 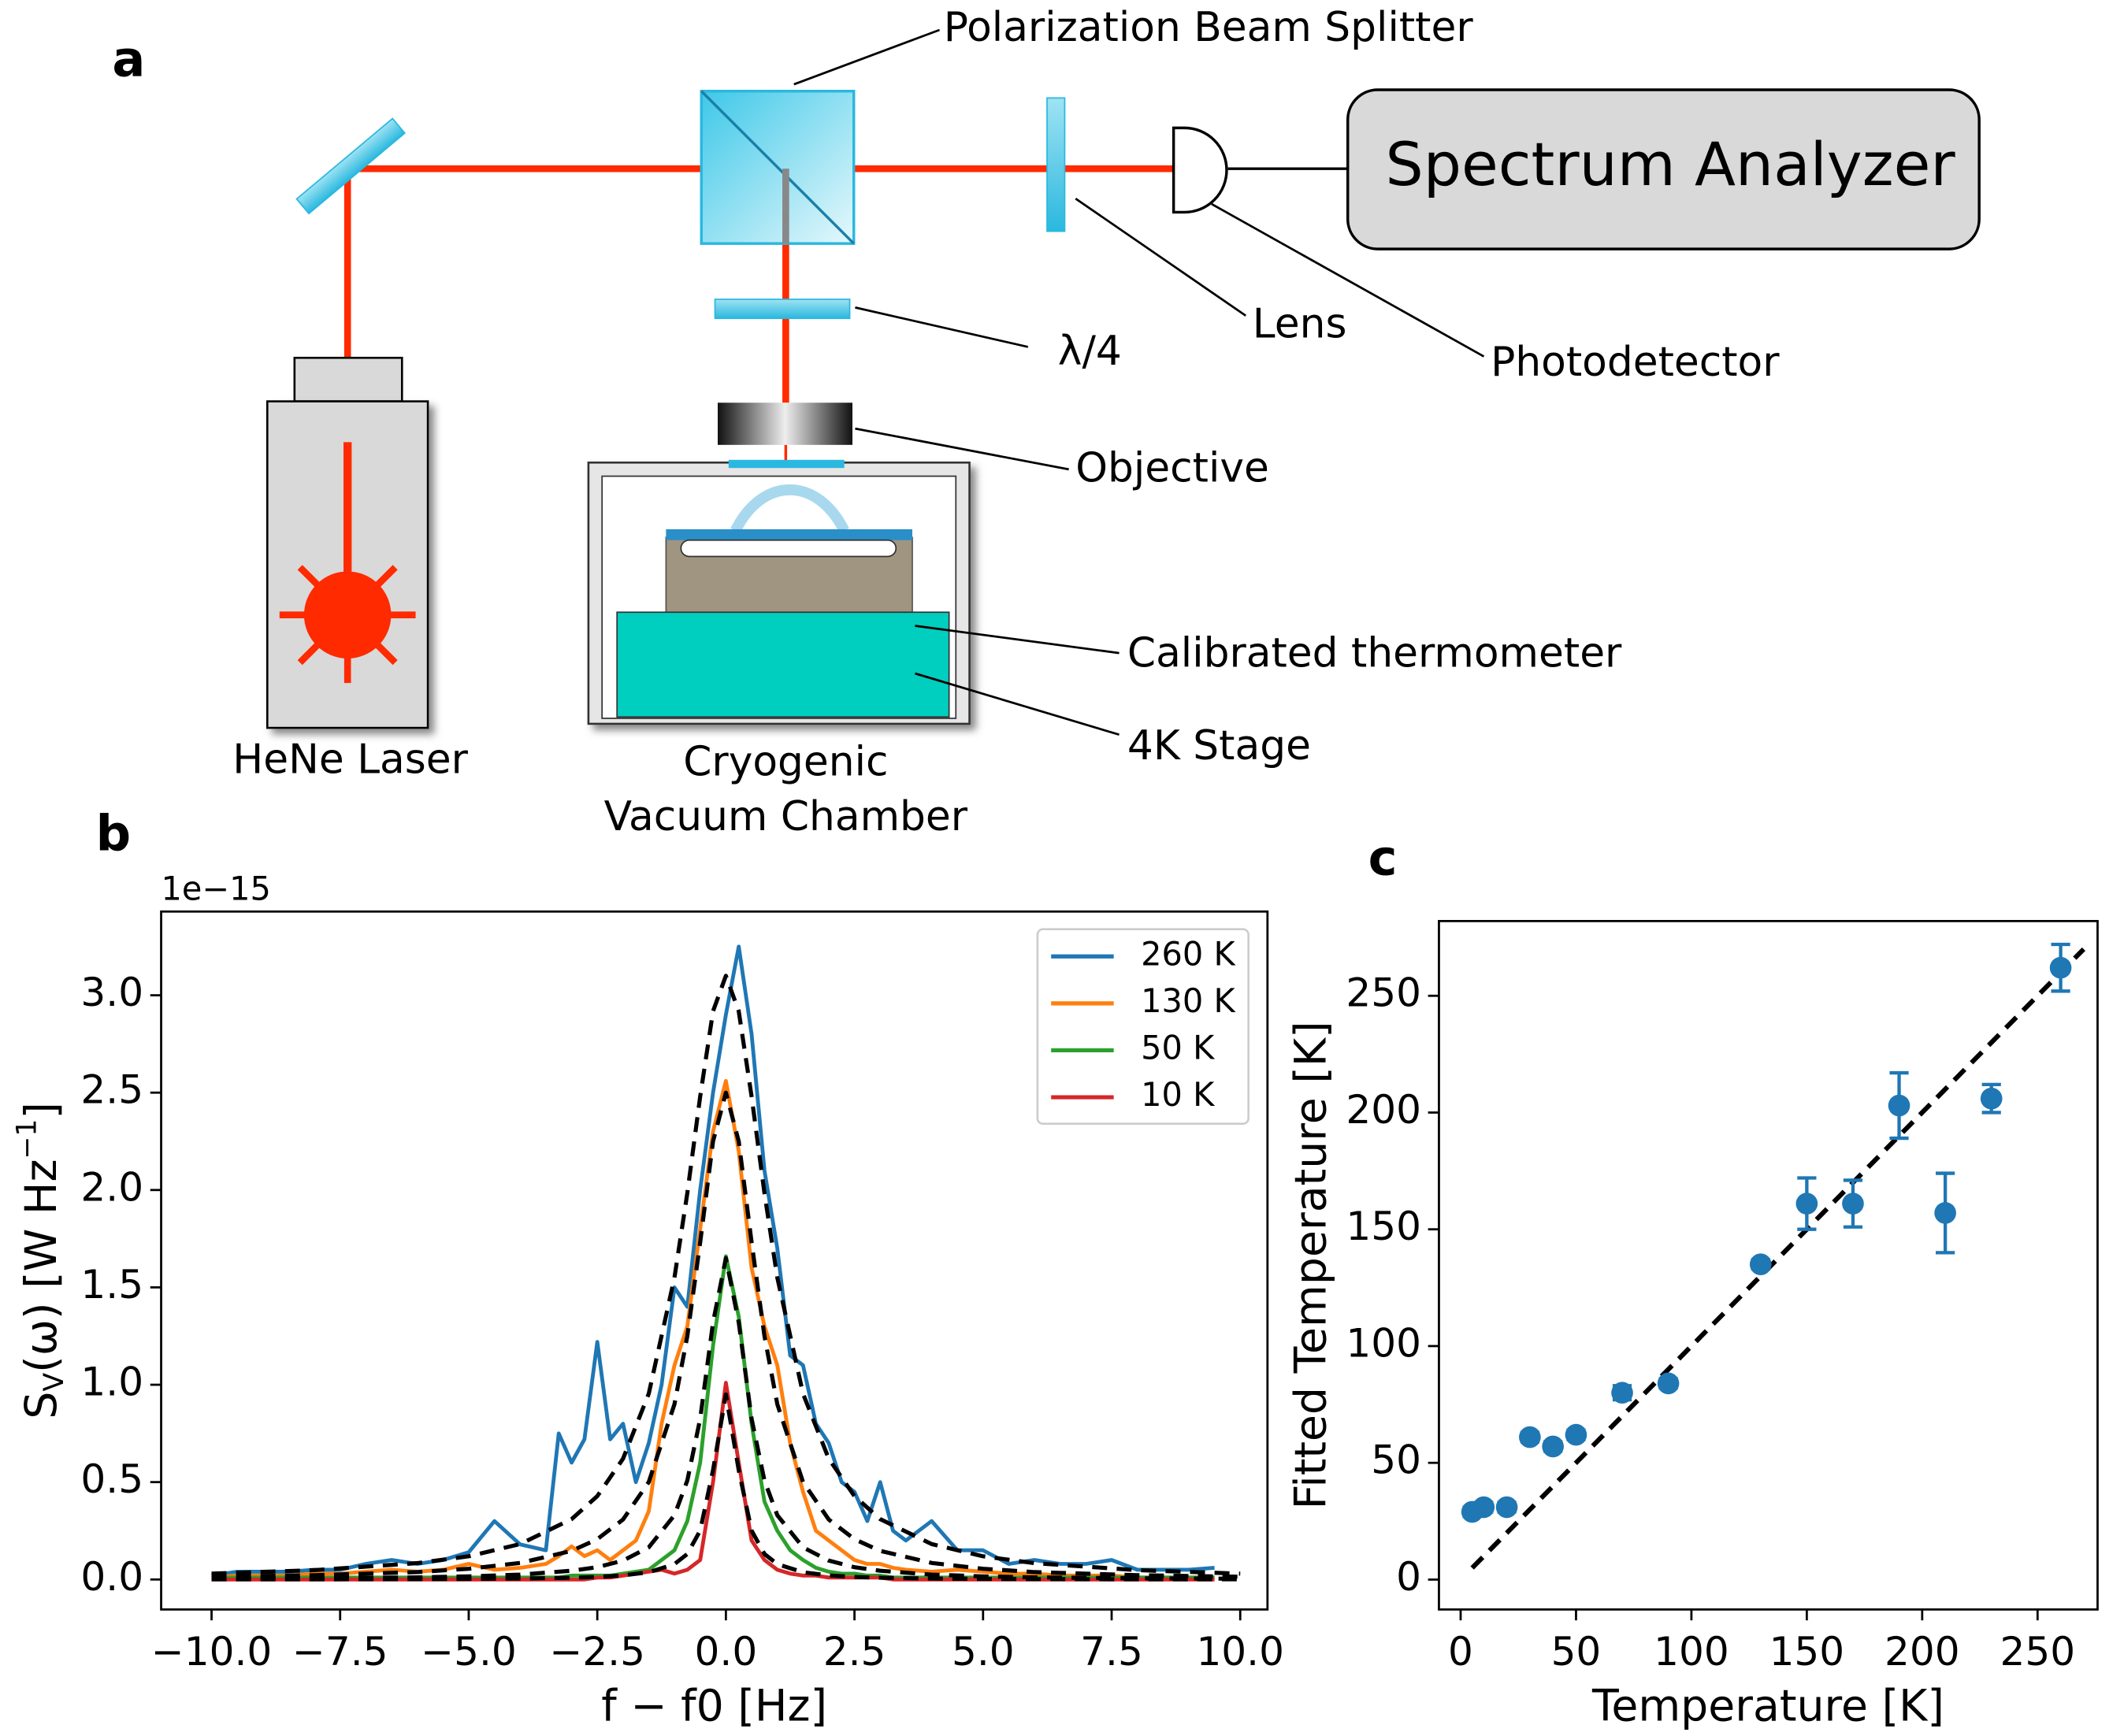 What do you see at coordinates (1635, 362) in the screenshot?
I see `label: Photodetector` at bounding box center [1635, 362].